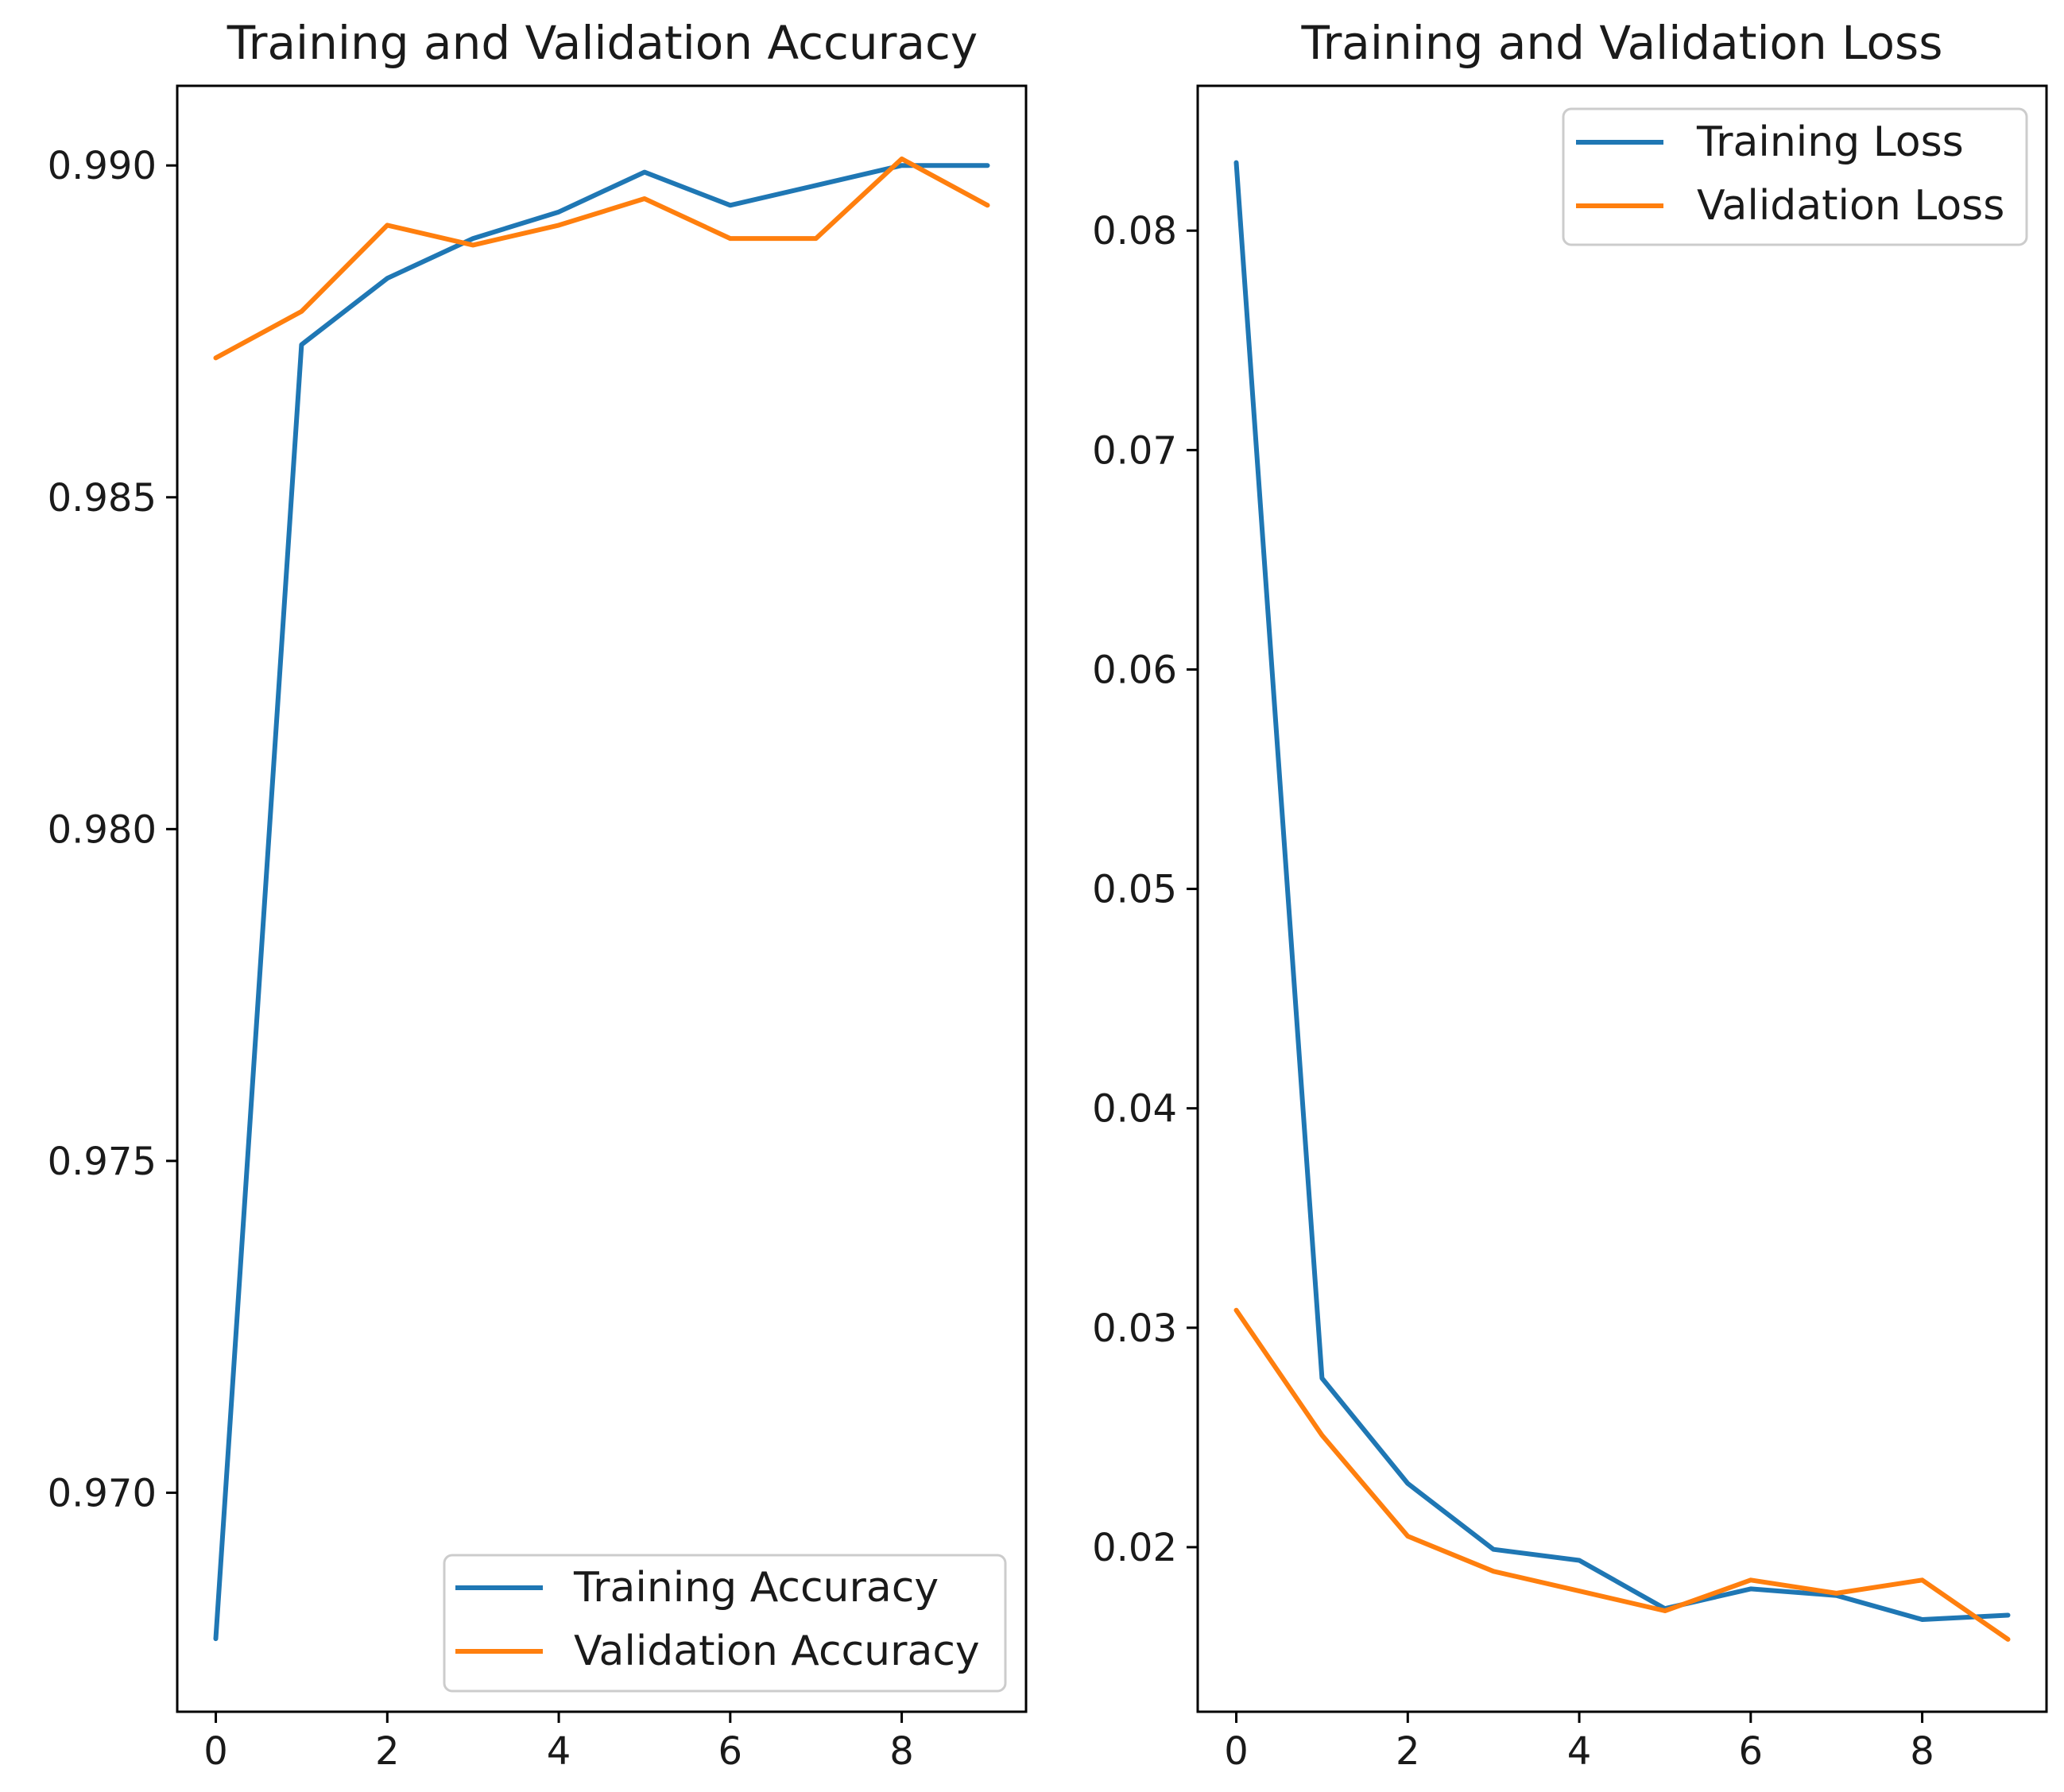 Image resolution: width=2064 pixels, height=1792 pixels. Describe the element at coordinates (1134, 1548) in the screenshot. I see `loss-y-tick-label: 0.02` at that location.